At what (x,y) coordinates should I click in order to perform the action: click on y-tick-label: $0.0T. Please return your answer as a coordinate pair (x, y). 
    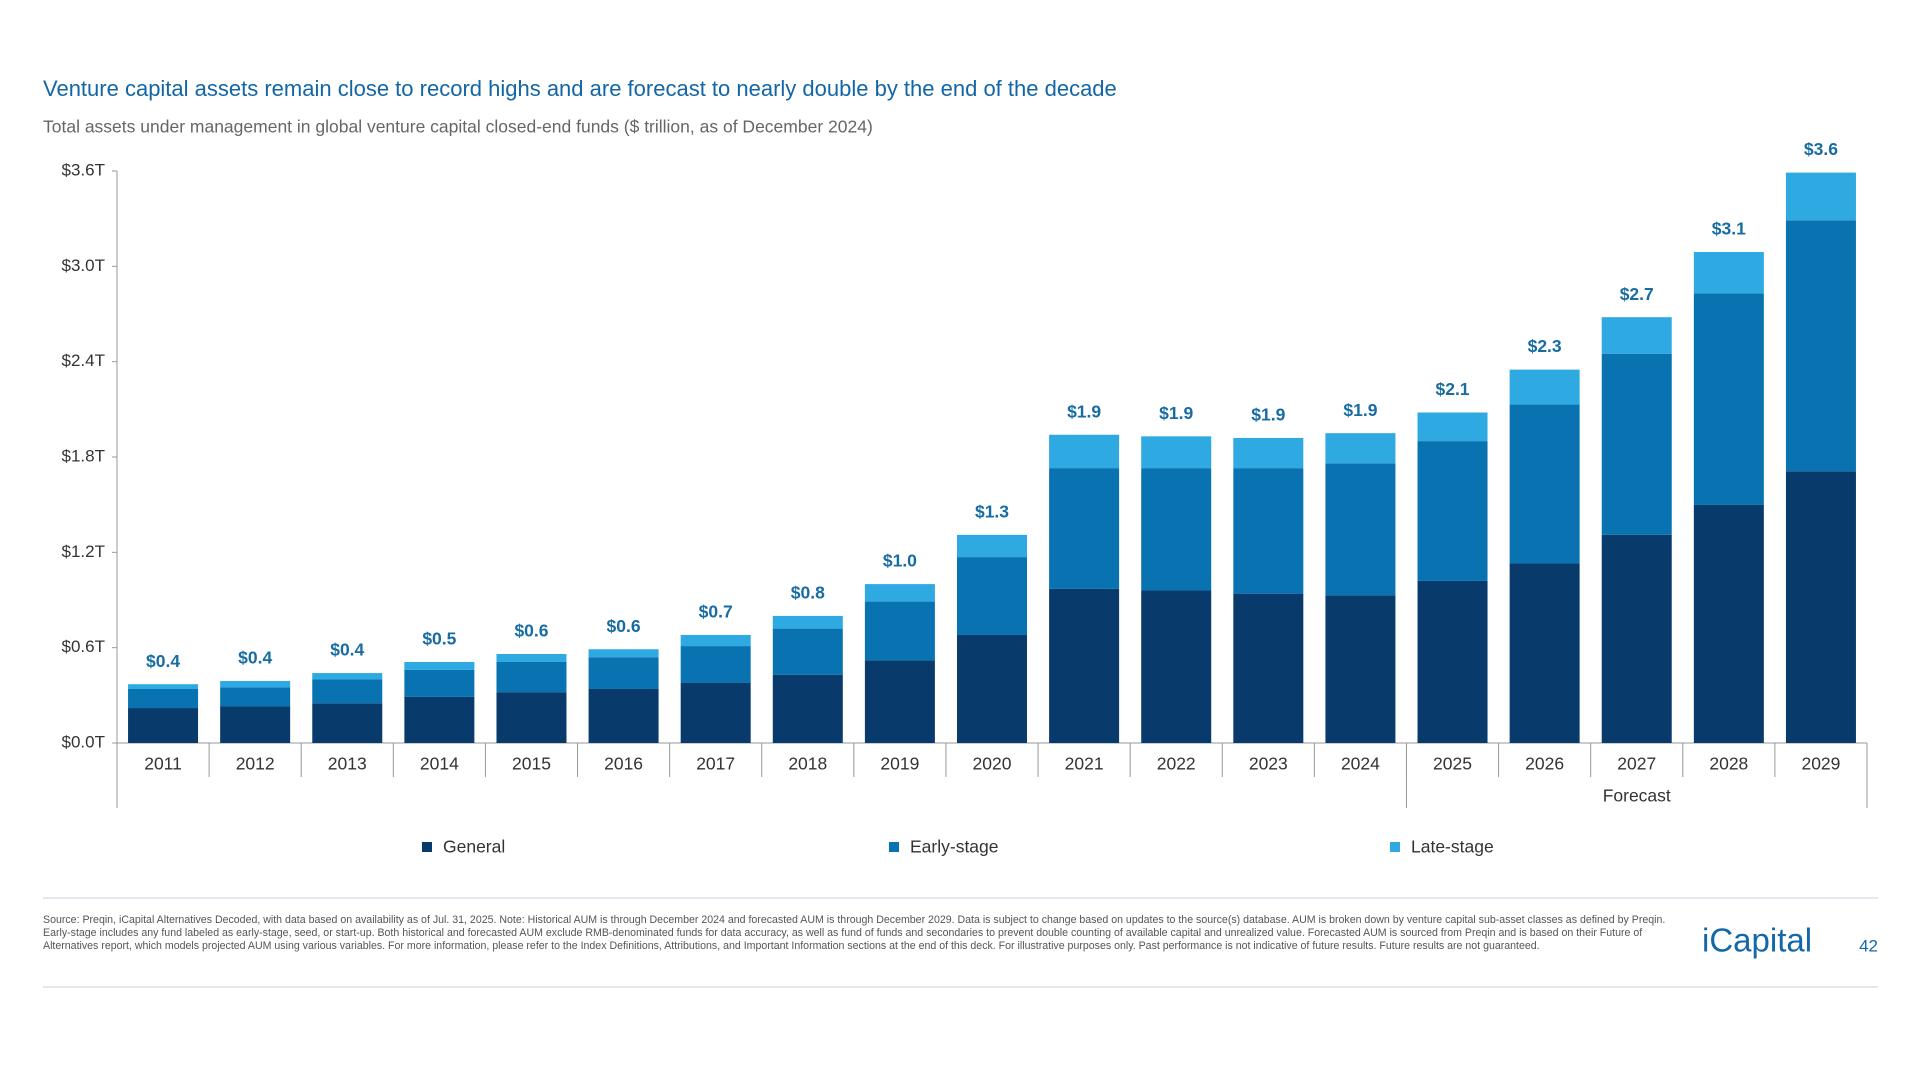
    Looking at the image, I should click on (83, 741).